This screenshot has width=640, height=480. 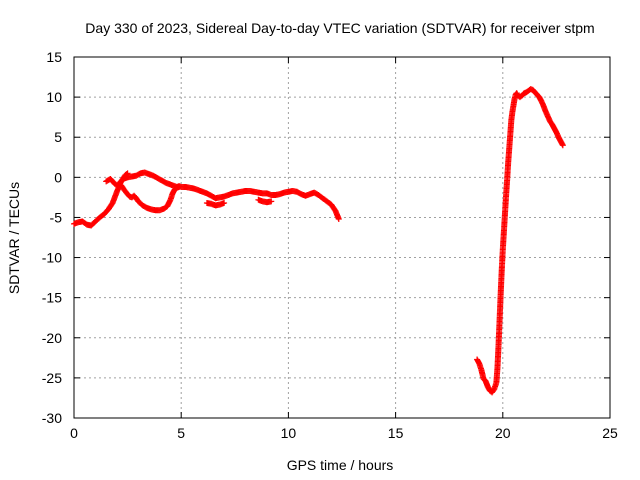 I want to click on y-tick-label: -25, so click(x=52, y=378).